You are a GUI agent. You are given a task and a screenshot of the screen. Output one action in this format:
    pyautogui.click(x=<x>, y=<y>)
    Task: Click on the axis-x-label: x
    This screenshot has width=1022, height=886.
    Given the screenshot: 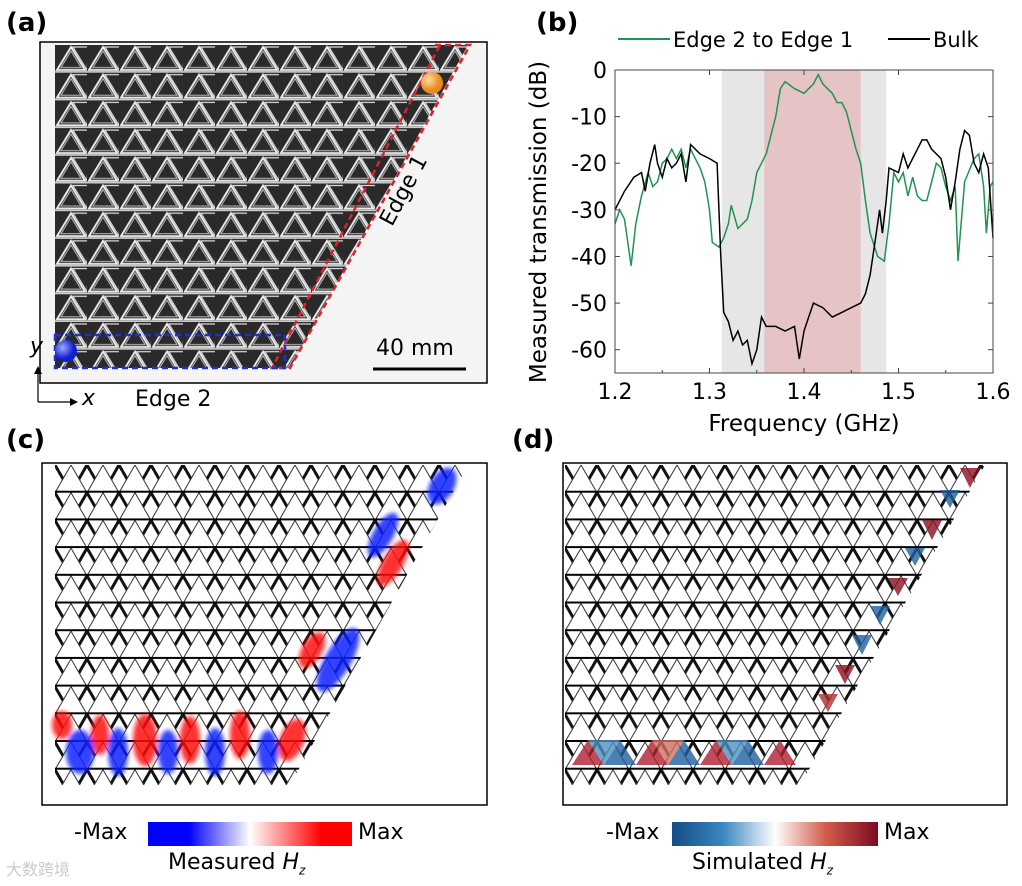 What is the action you would take?
    pyautogui.click(x=89, y=398)
    